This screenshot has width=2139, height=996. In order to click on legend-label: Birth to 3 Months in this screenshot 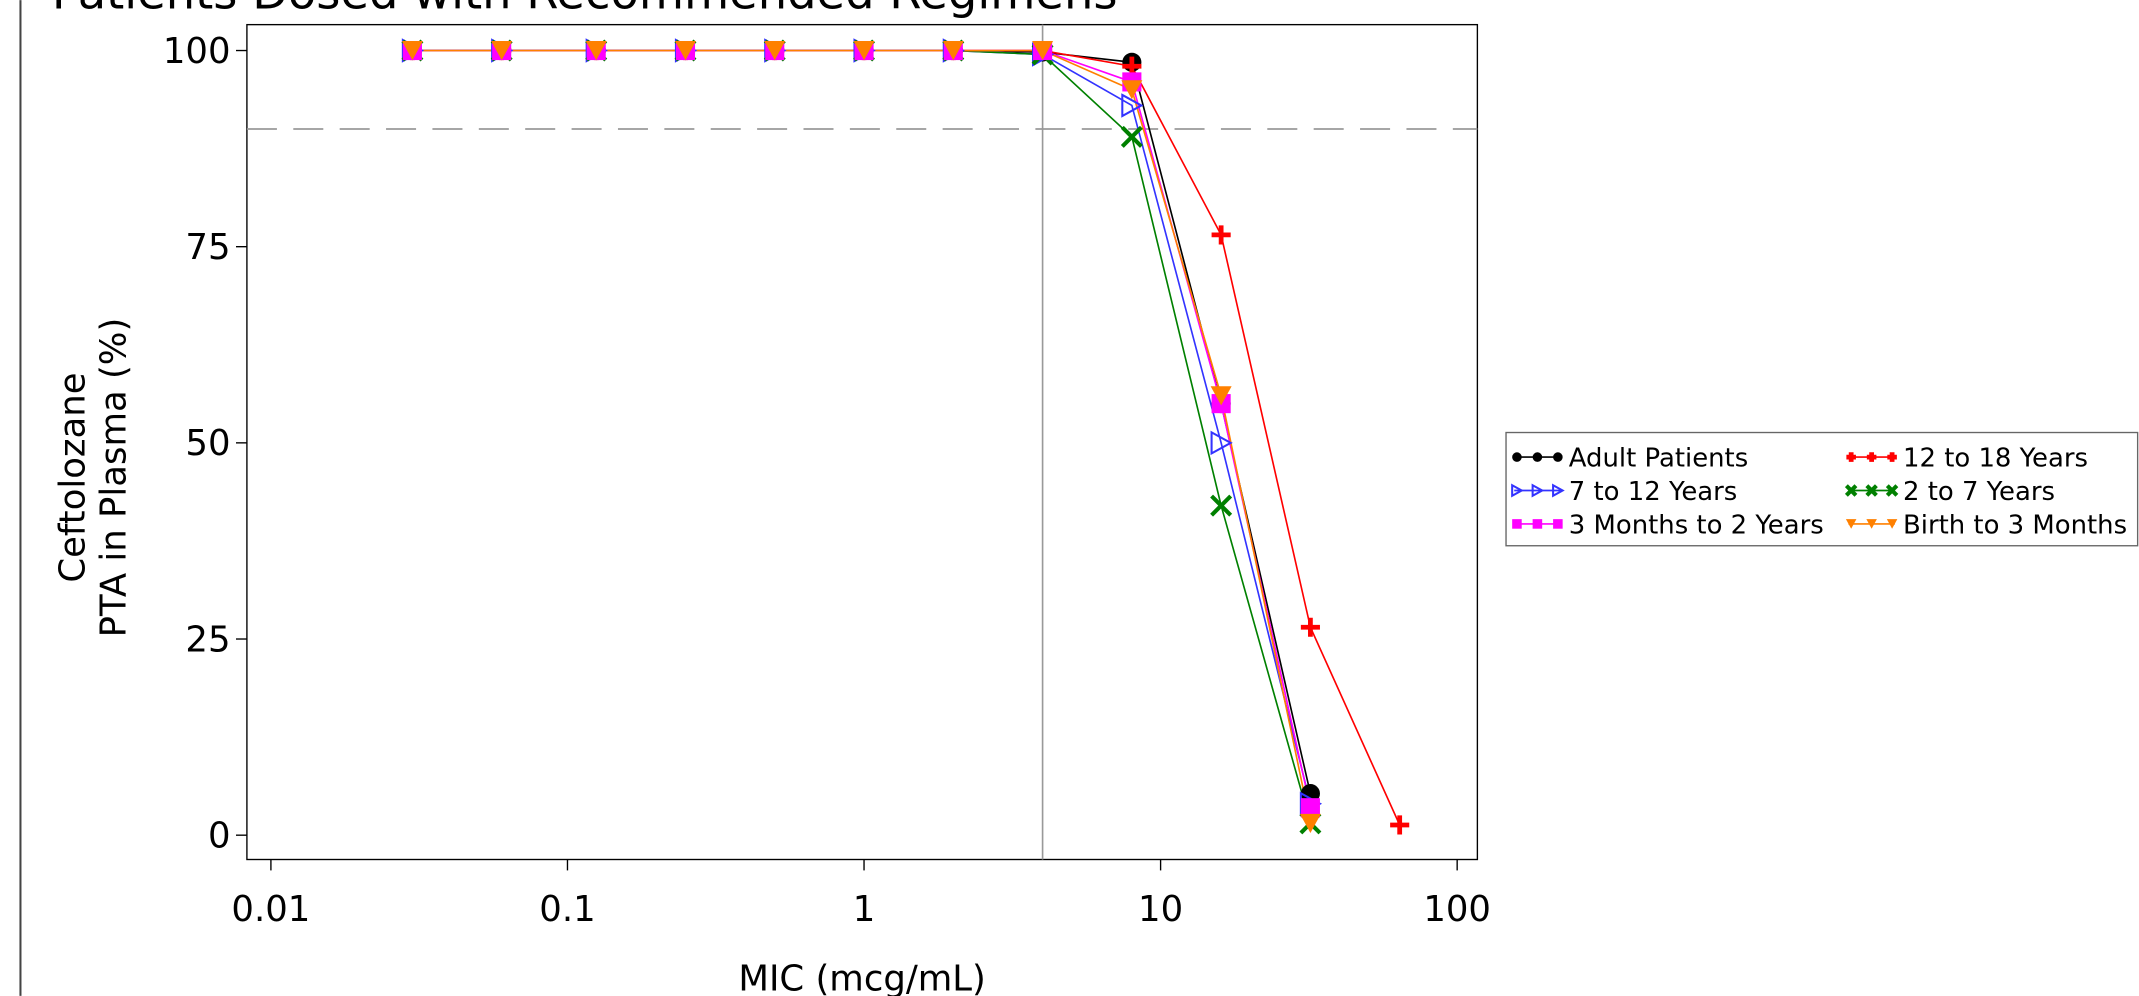, I will do `click(2015, 525)`.